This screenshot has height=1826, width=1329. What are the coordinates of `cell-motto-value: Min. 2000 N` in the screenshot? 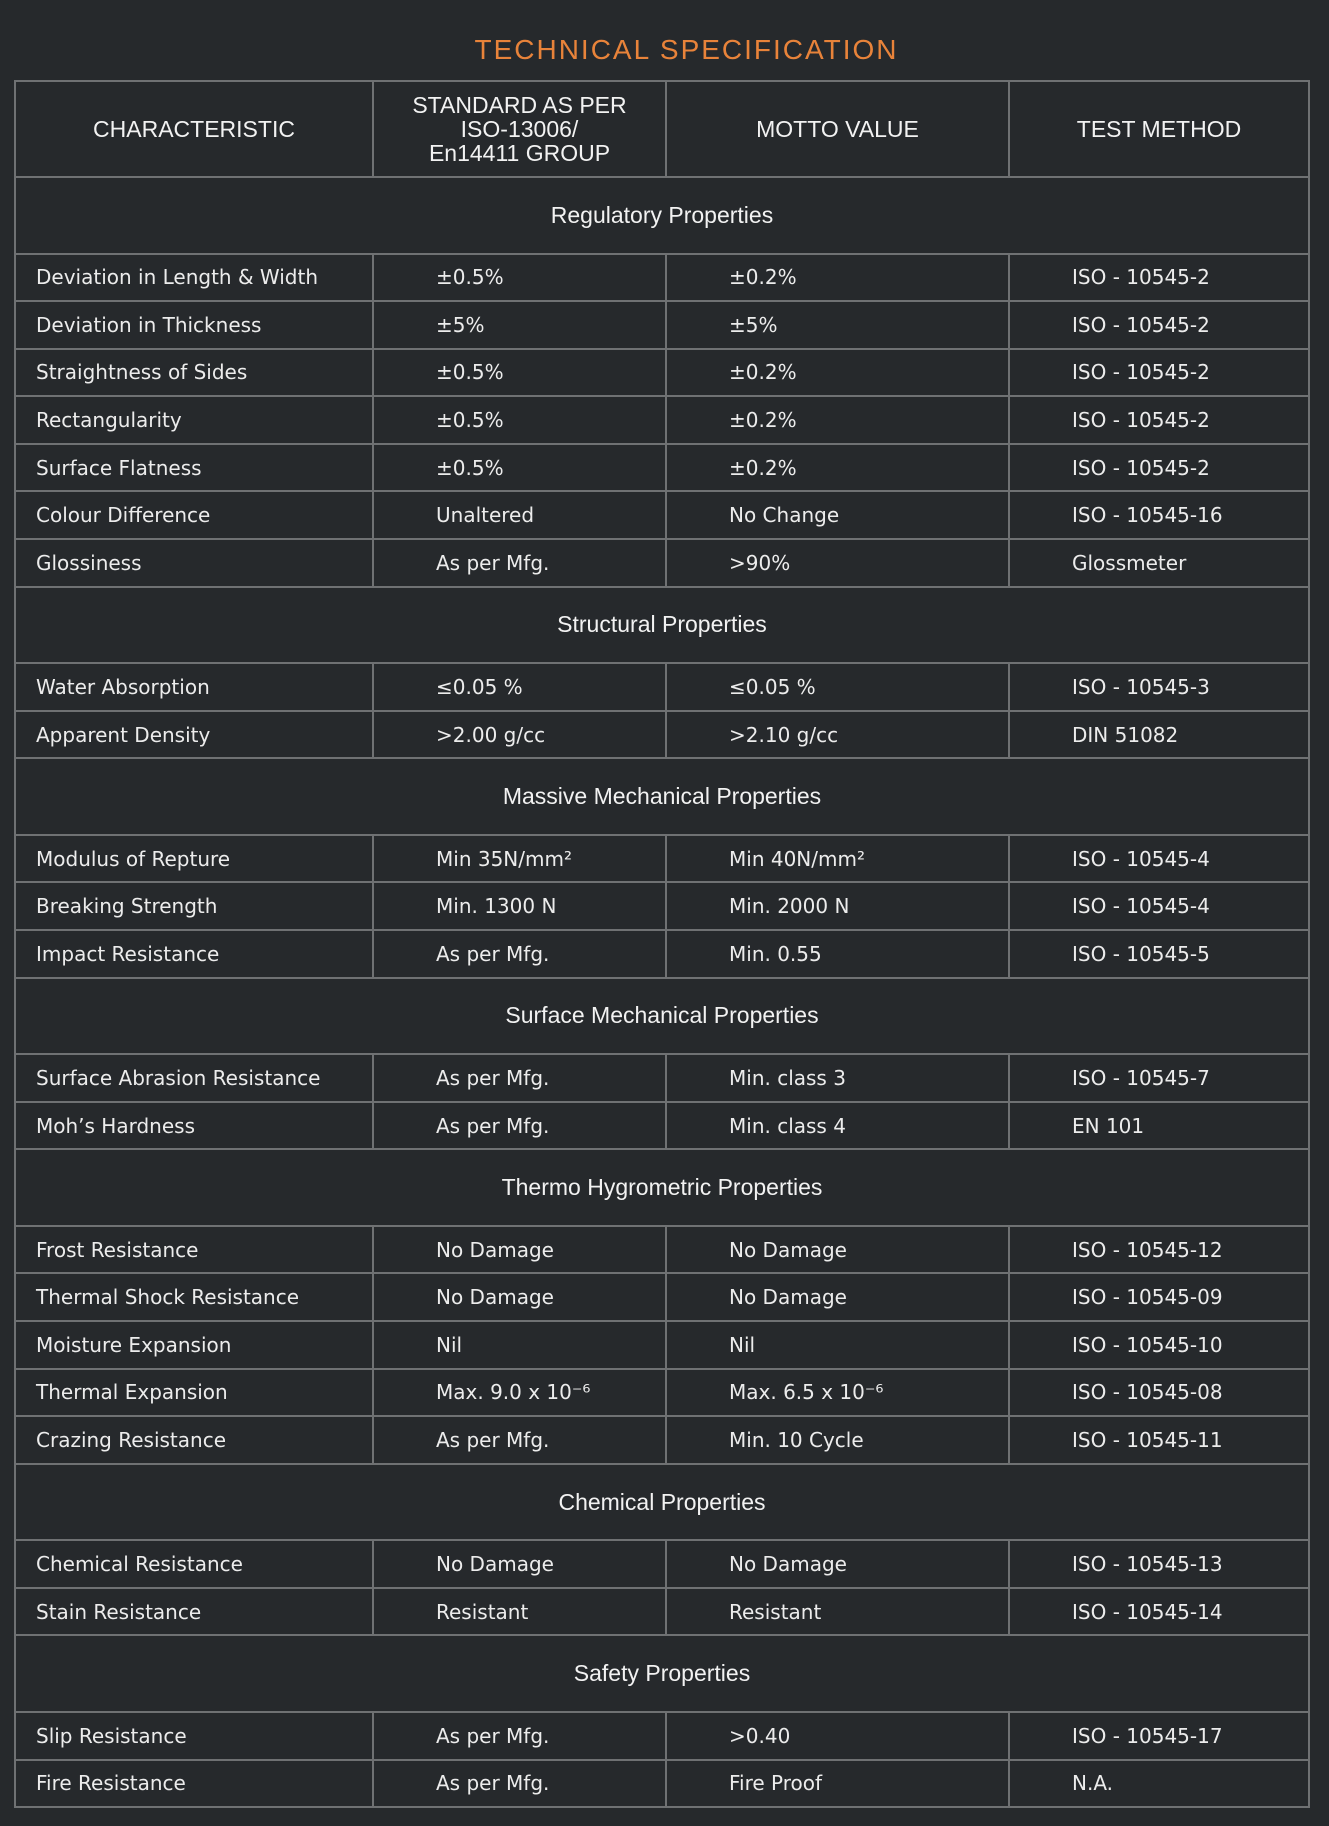 It's located at (837, 906).